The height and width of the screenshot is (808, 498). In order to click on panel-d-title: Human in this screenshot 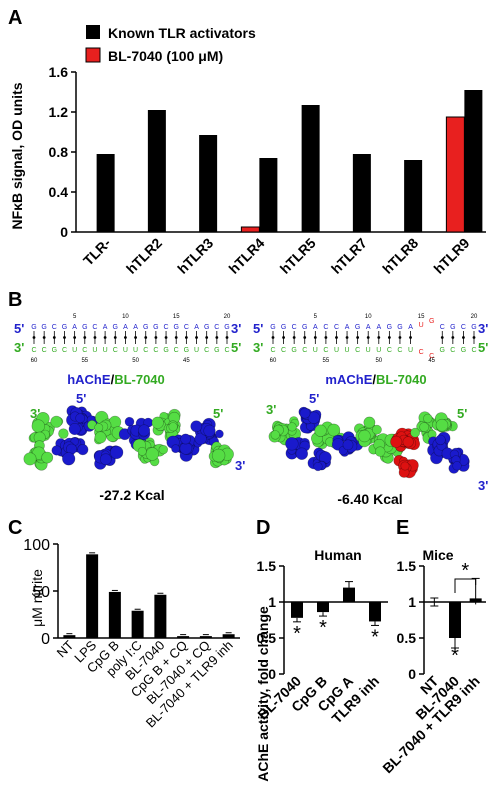, I will do `click(337, 555)`.